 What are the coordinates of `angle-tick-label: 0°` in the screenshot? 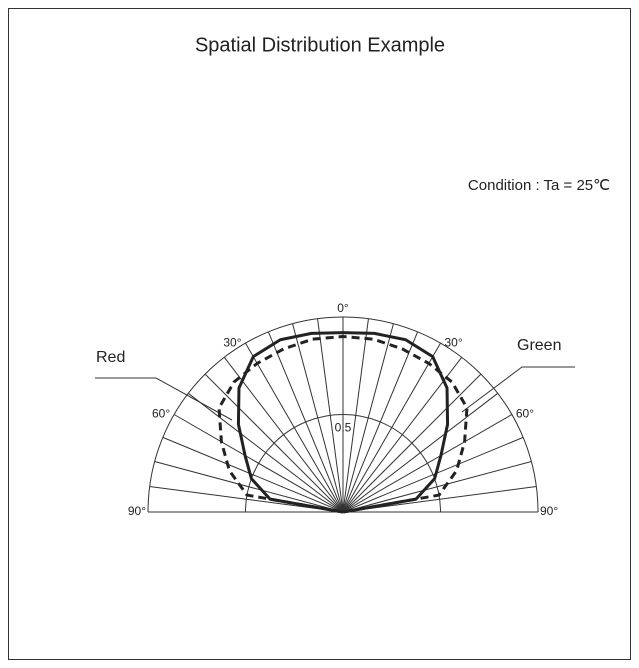 It's located at (343, 308).